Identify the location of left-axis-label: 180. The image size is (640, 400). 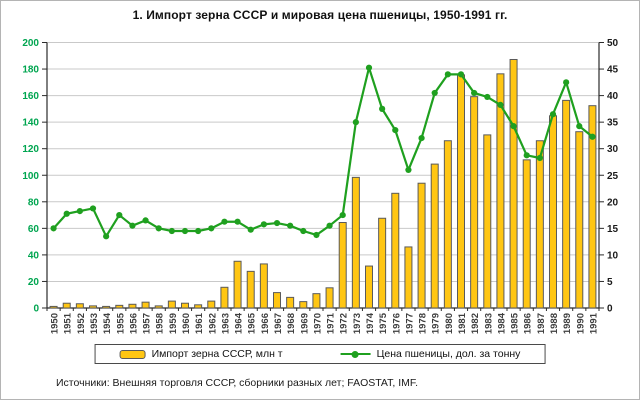
(30, 70).